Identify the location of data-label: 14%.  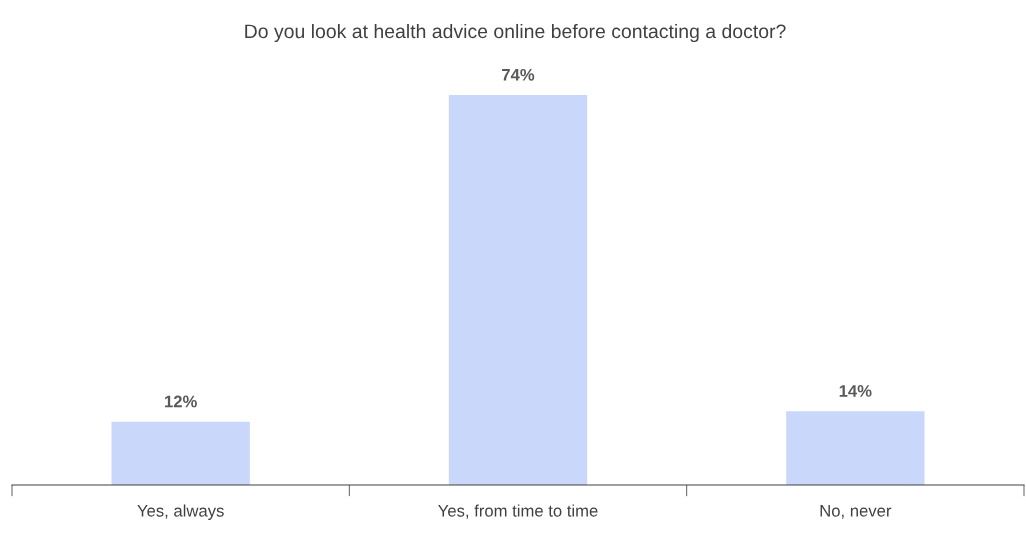
(855, 391).